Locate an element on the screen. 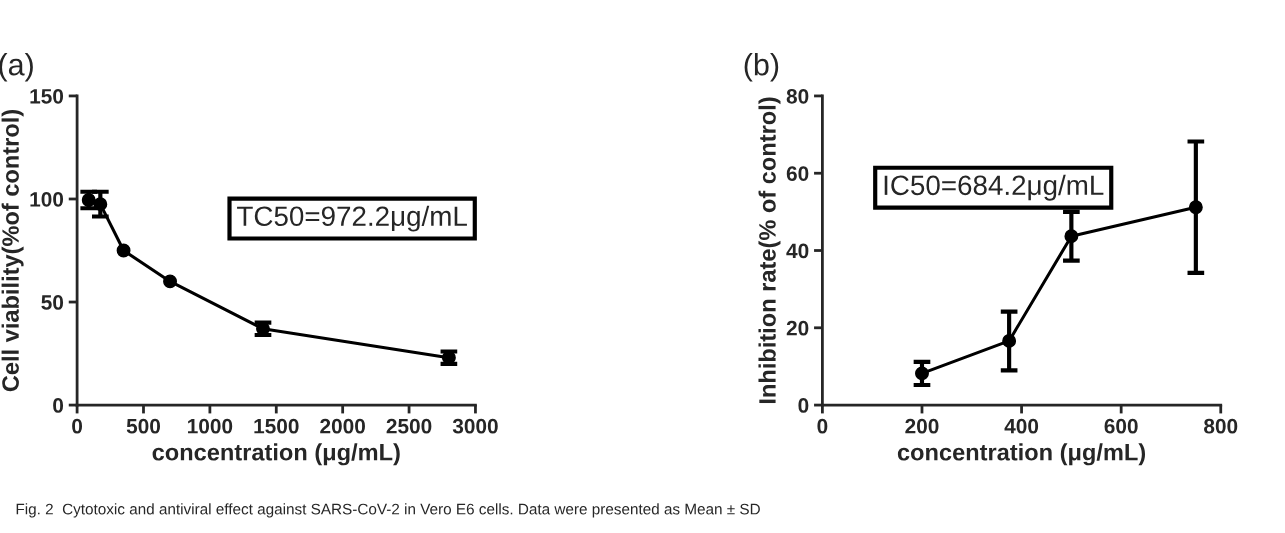 The width and height of the screenshot is (1285, 533). x-tick-label: 600 is located at coordinates (1121, 426).